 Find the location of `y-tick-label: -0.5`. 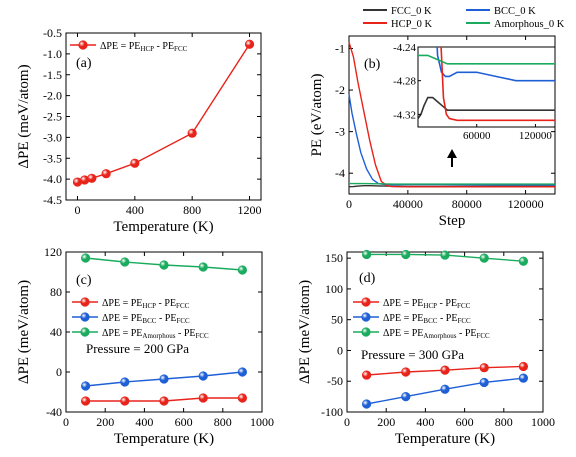

y-tick-label: -0.5 is located at coordinates (52, 33).